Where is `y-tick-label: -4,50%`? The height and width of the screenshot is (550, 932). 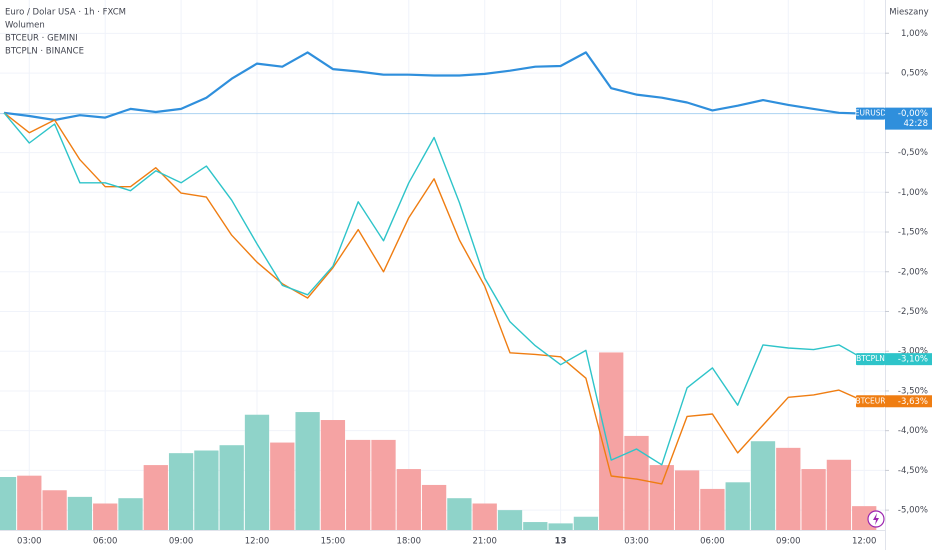
y-tick-label: -4,50% is located at coordinates (913, 471).